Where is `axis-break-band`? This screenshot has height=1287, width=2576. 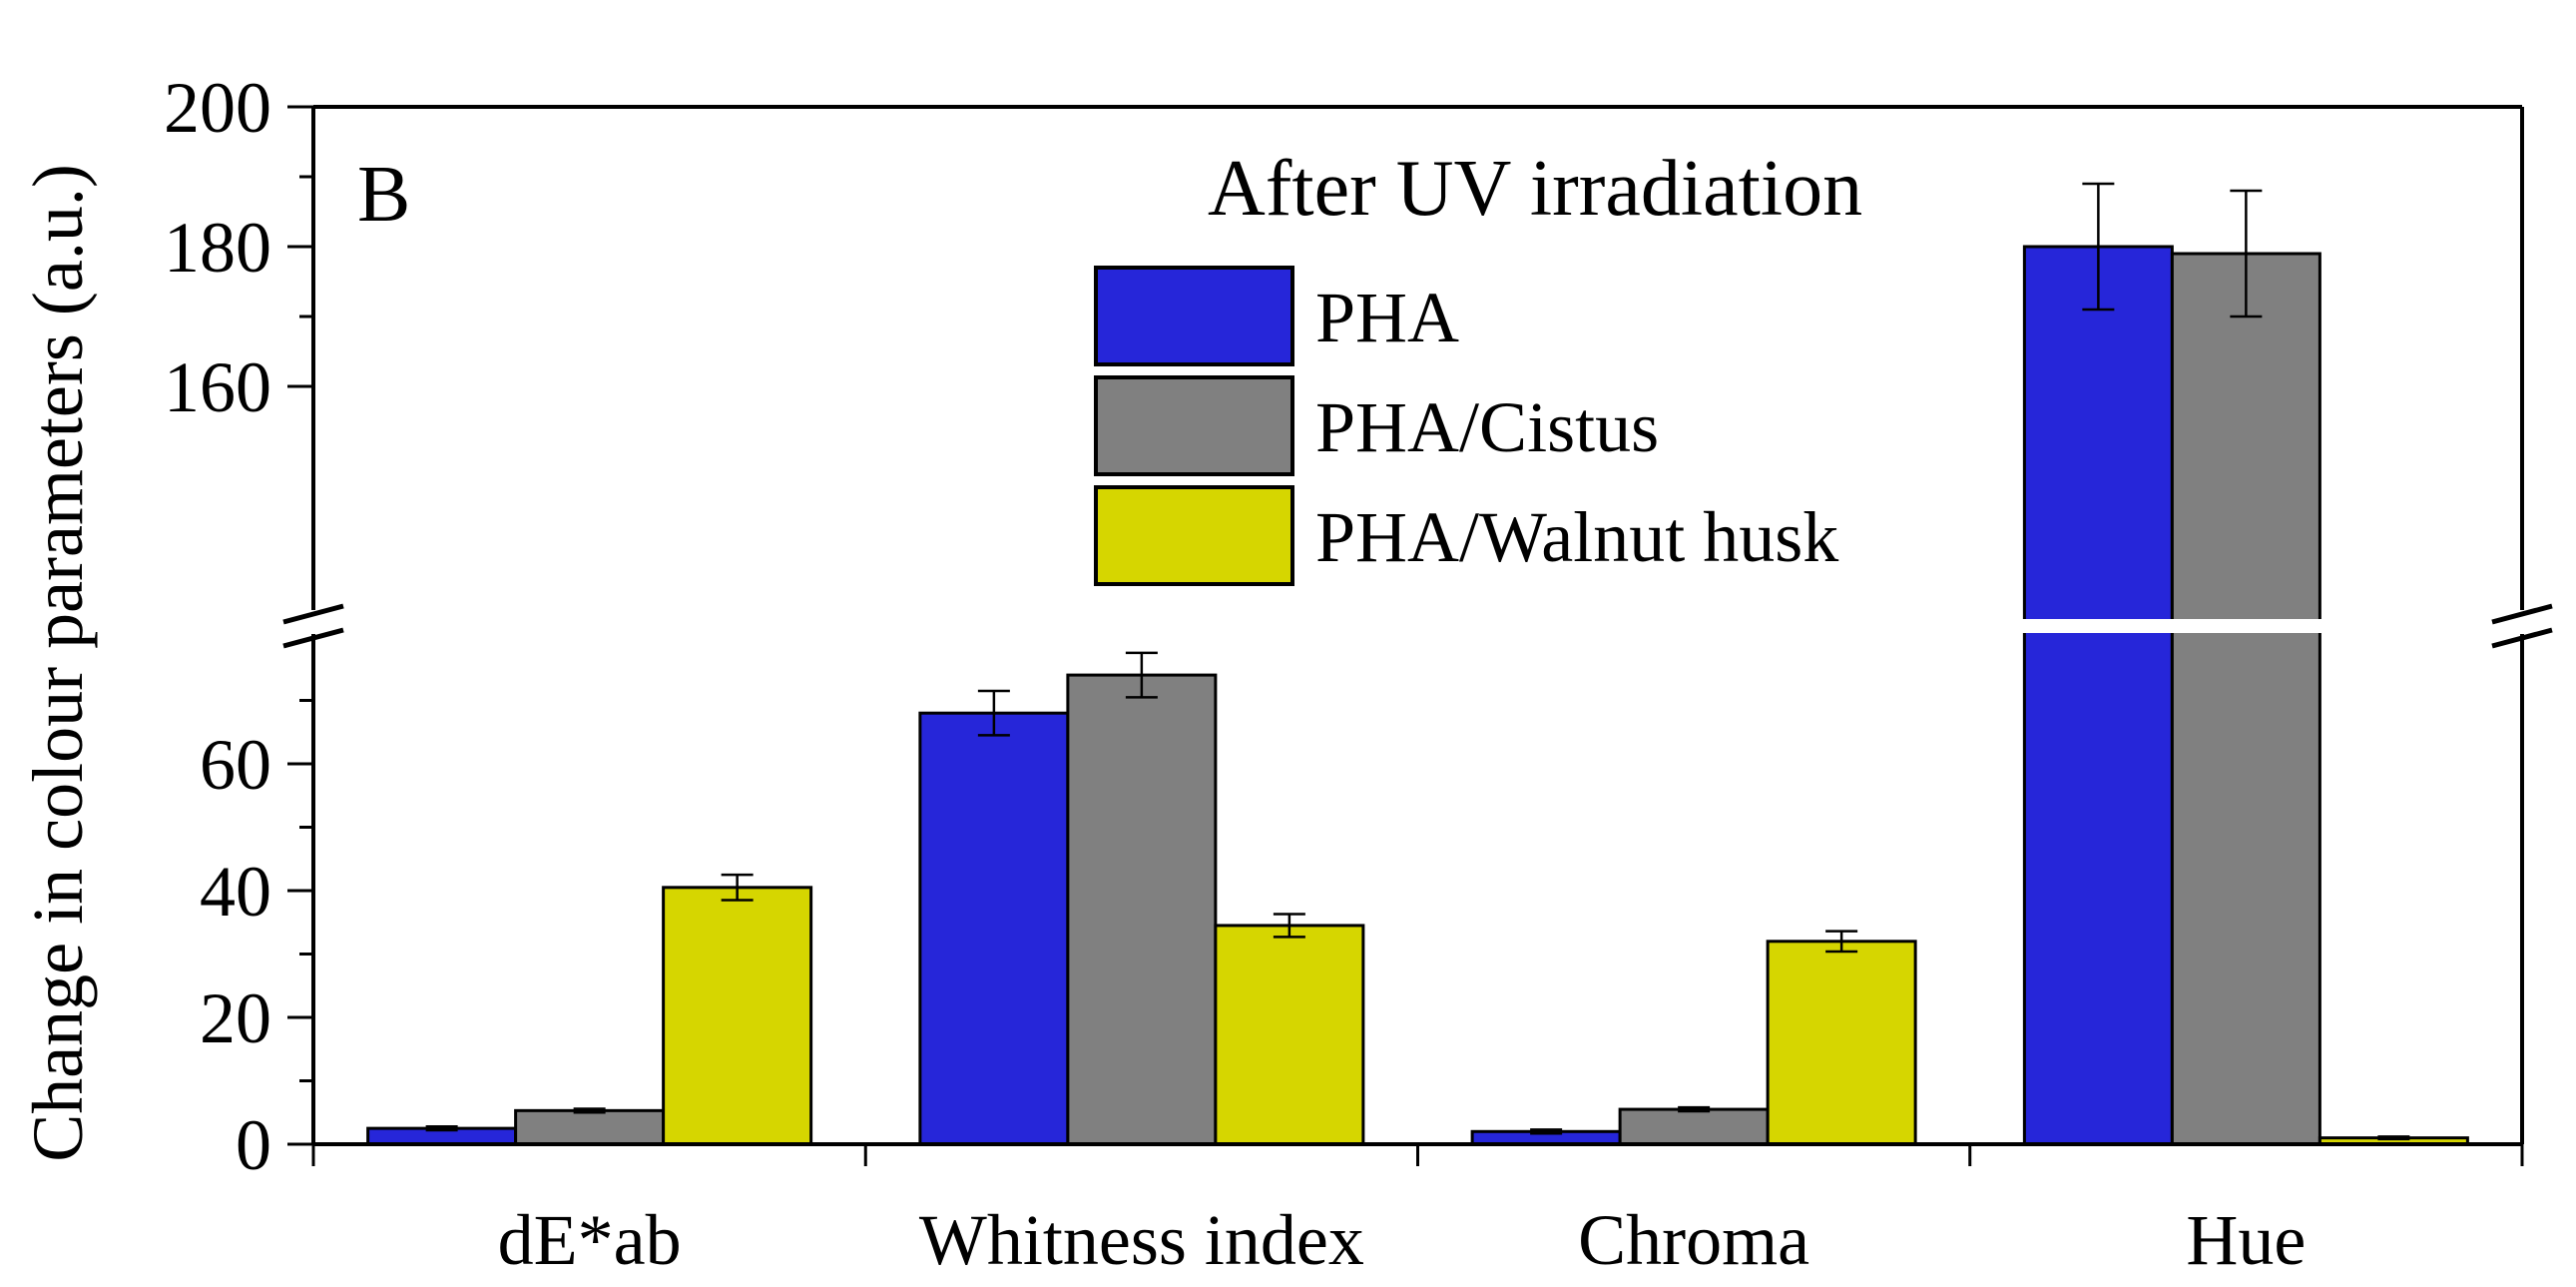
axis-break-band is located at coordinates (1418, 626).